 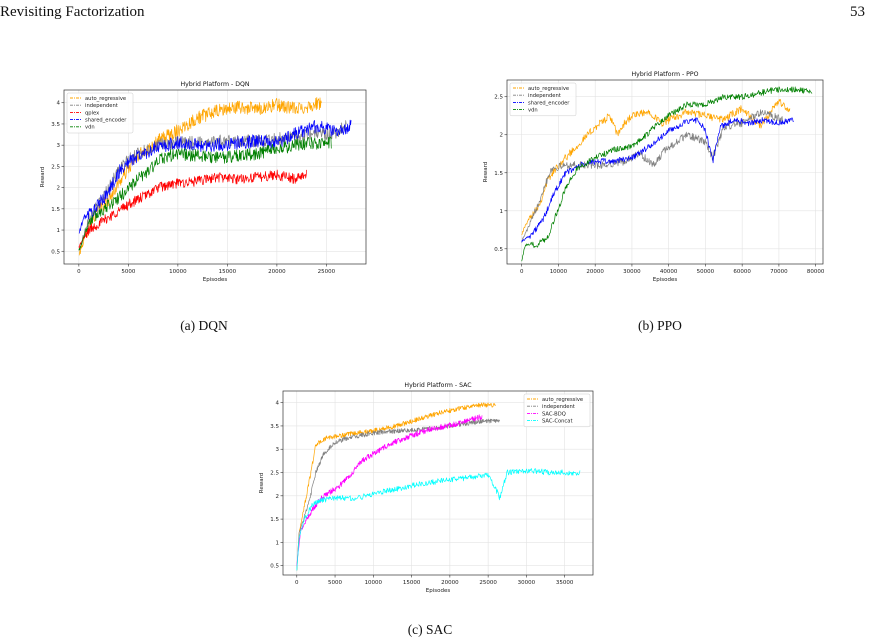 I want to click on series-line-sac-concat, so click(x=438, y=519).